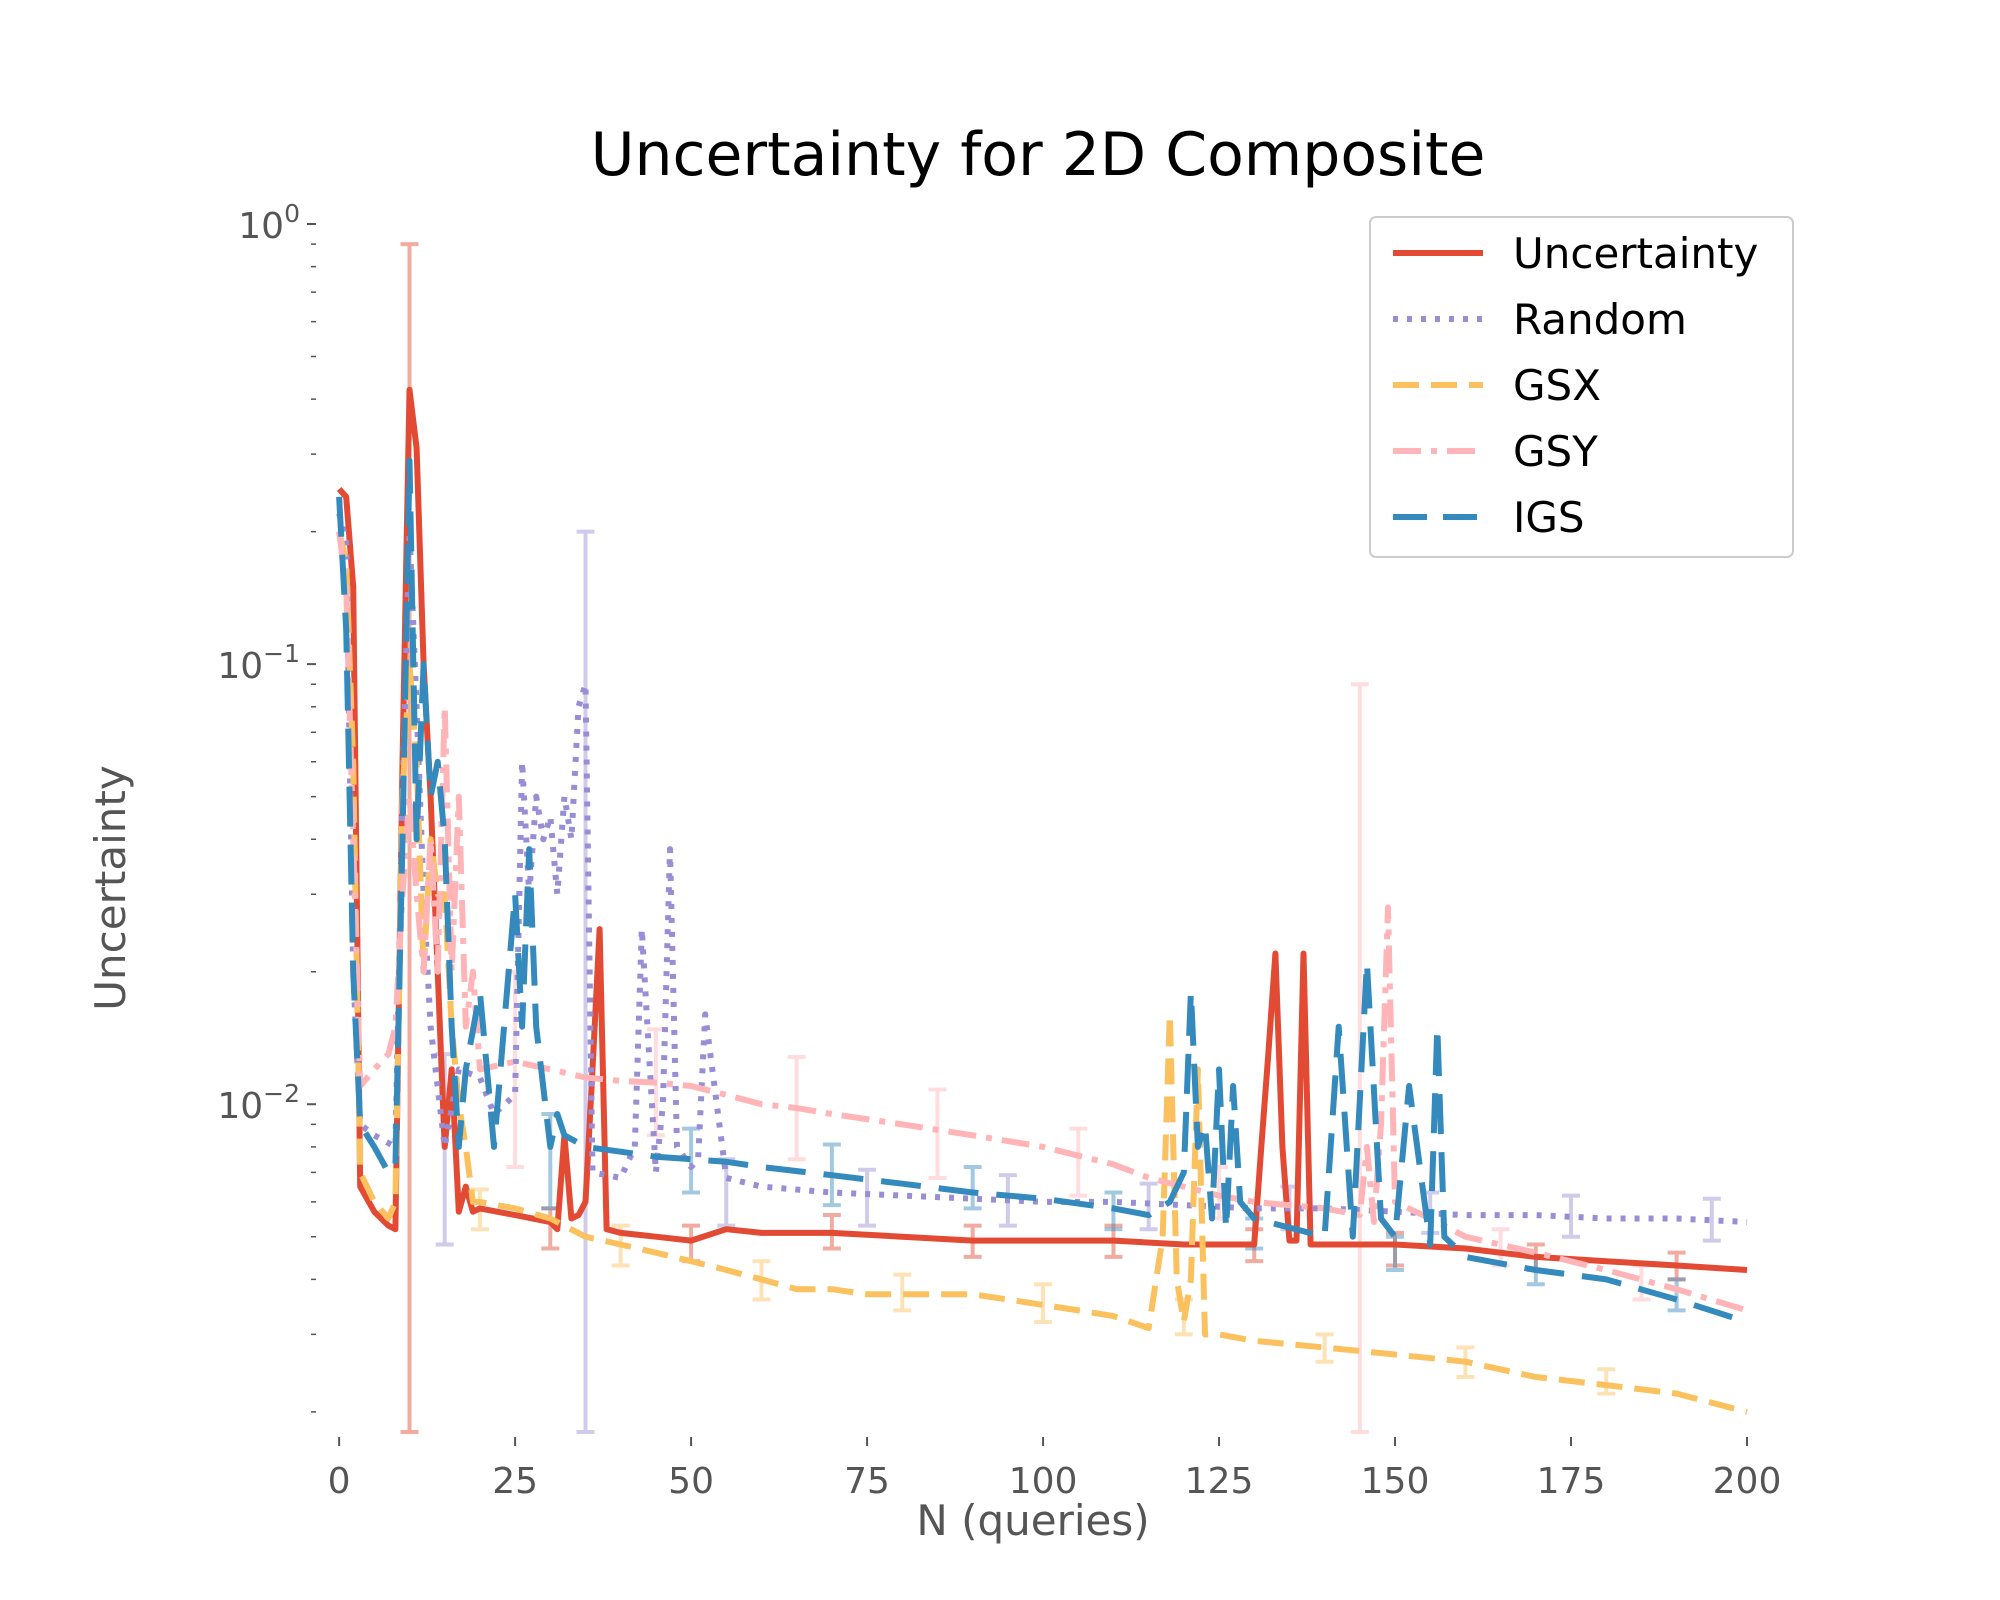 This screenshot has width=2000, height=1600. I want to click on y-tick-exponent: −1, so click(281, 653).